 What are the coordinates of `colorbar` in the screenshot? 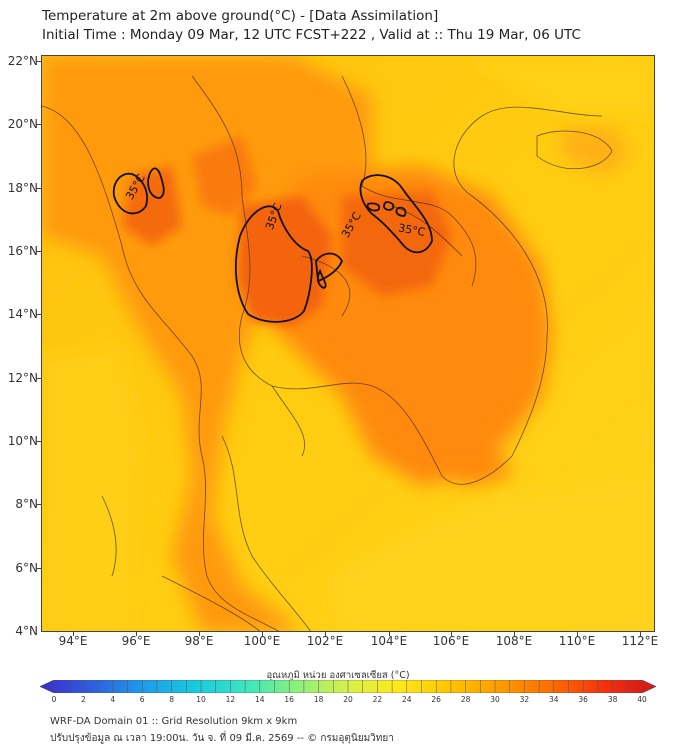 It's located at (348, 686).